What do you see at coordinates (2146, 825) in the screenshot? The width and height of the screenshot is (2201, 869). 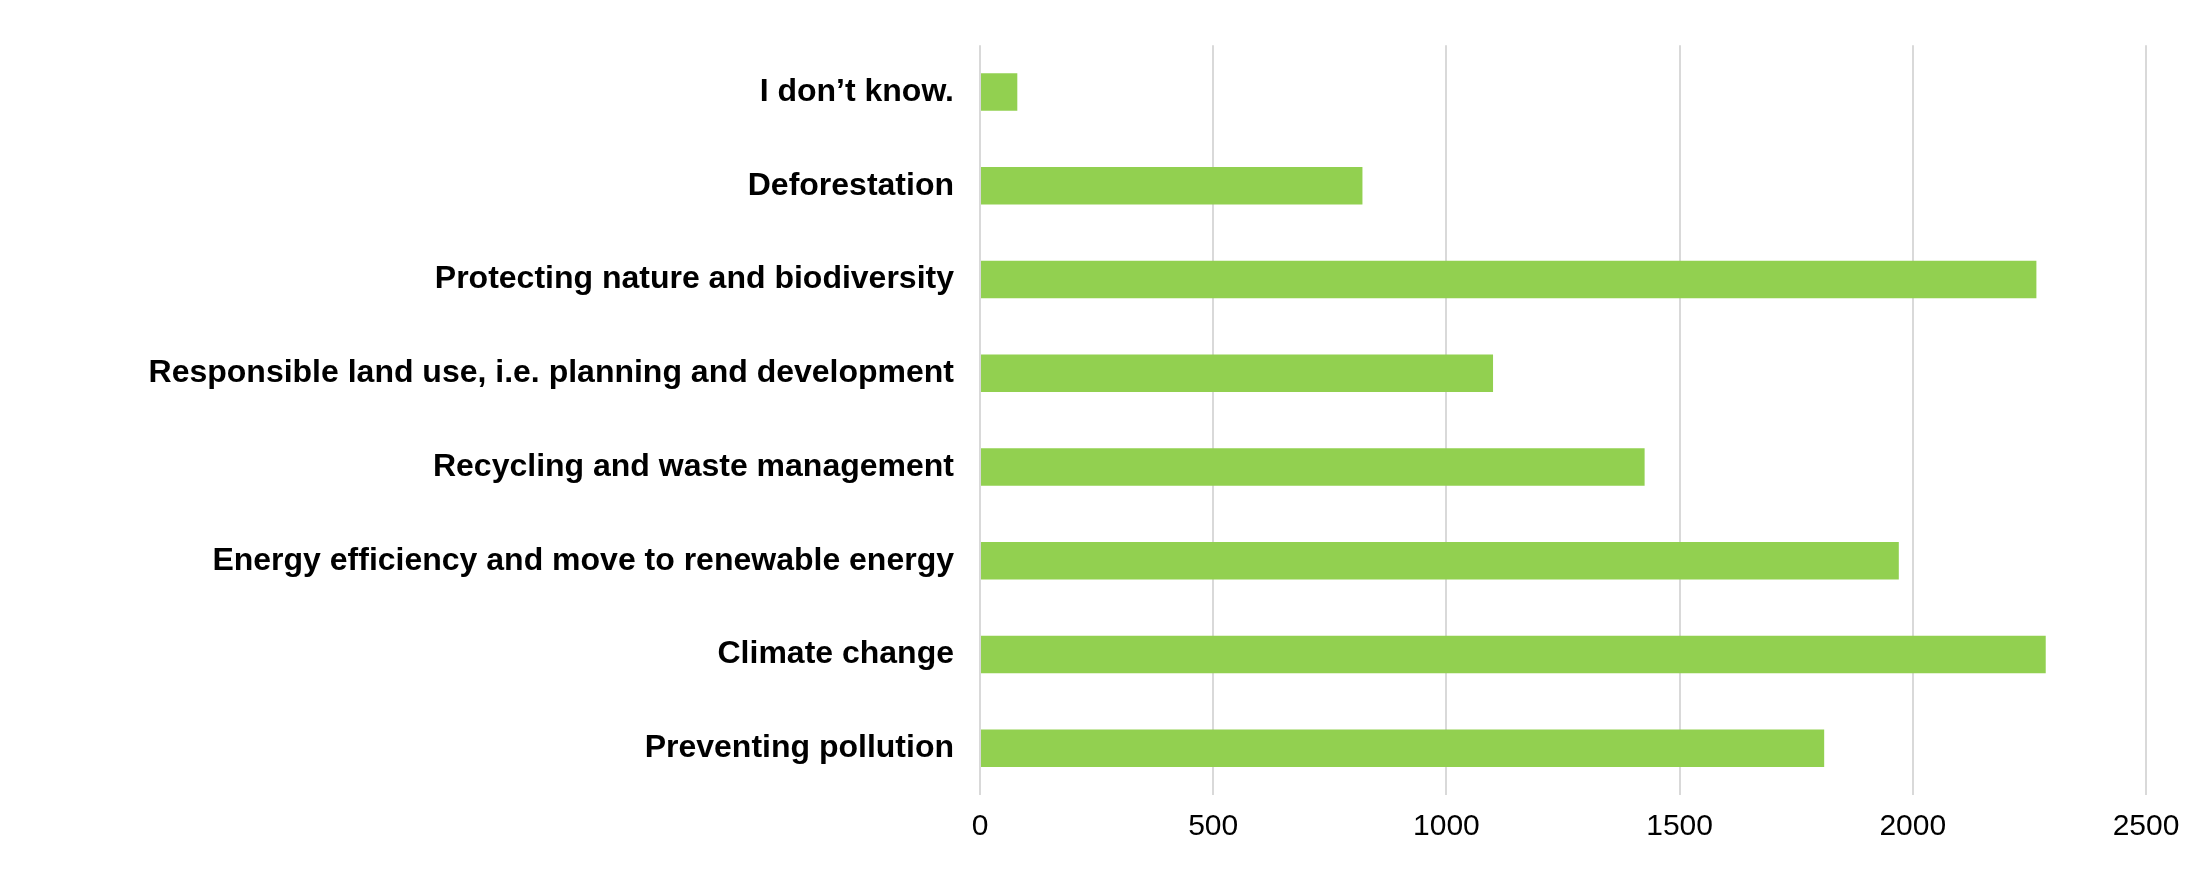 I see `x-tick-label: 2500` at bounding box center [2146, 825].